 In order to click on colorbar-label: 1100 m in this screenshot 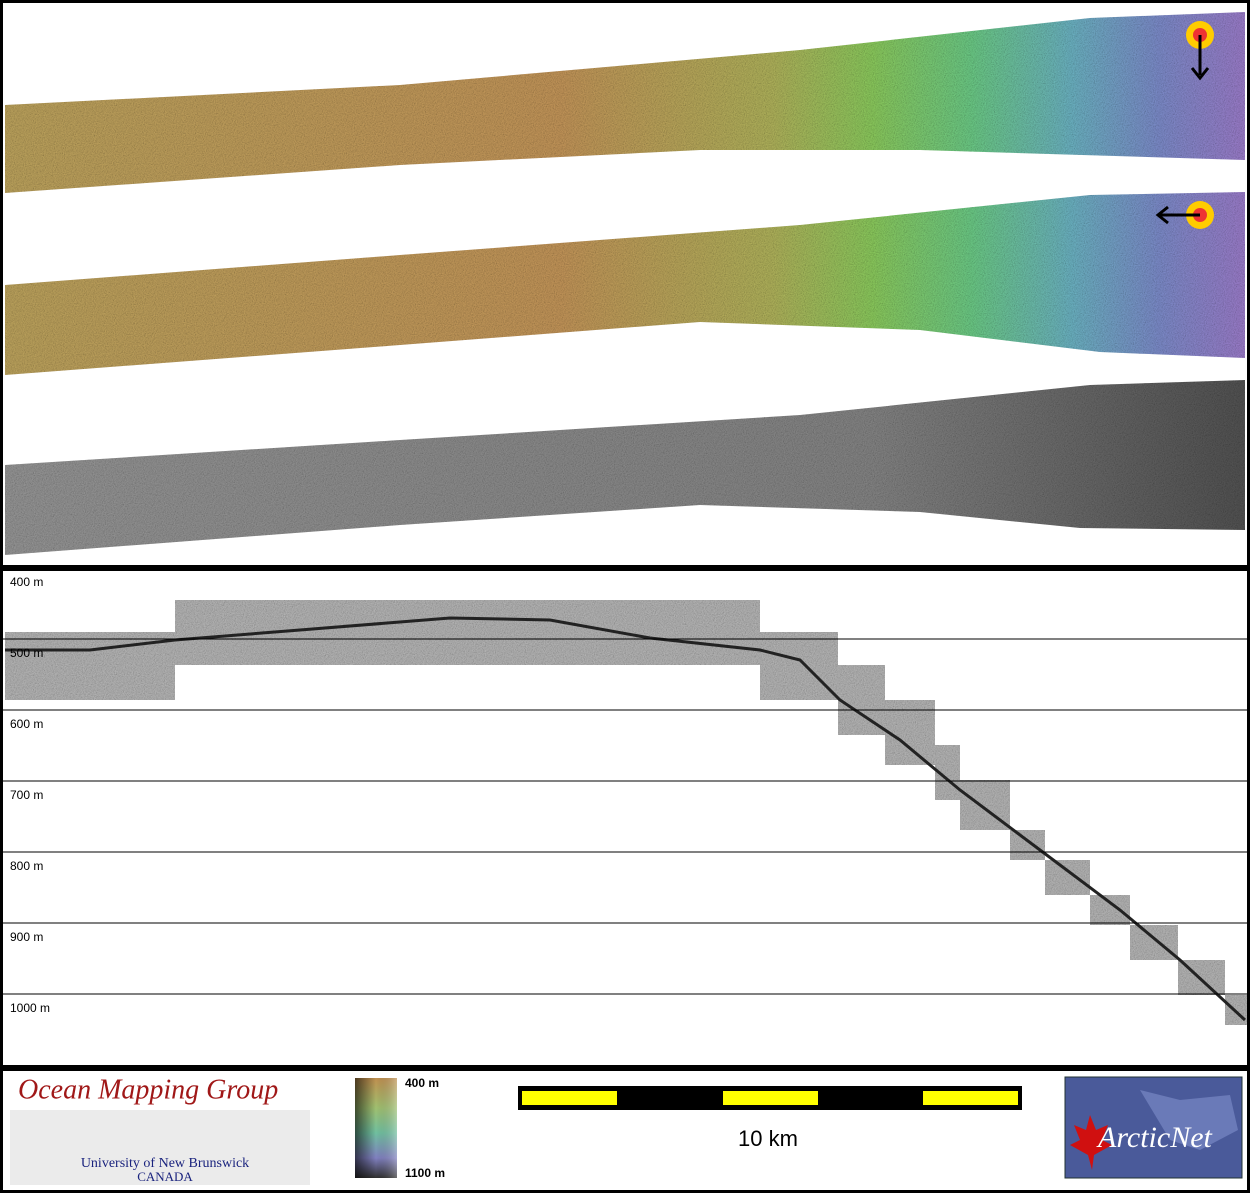, I will do `click(425, 1173)`.